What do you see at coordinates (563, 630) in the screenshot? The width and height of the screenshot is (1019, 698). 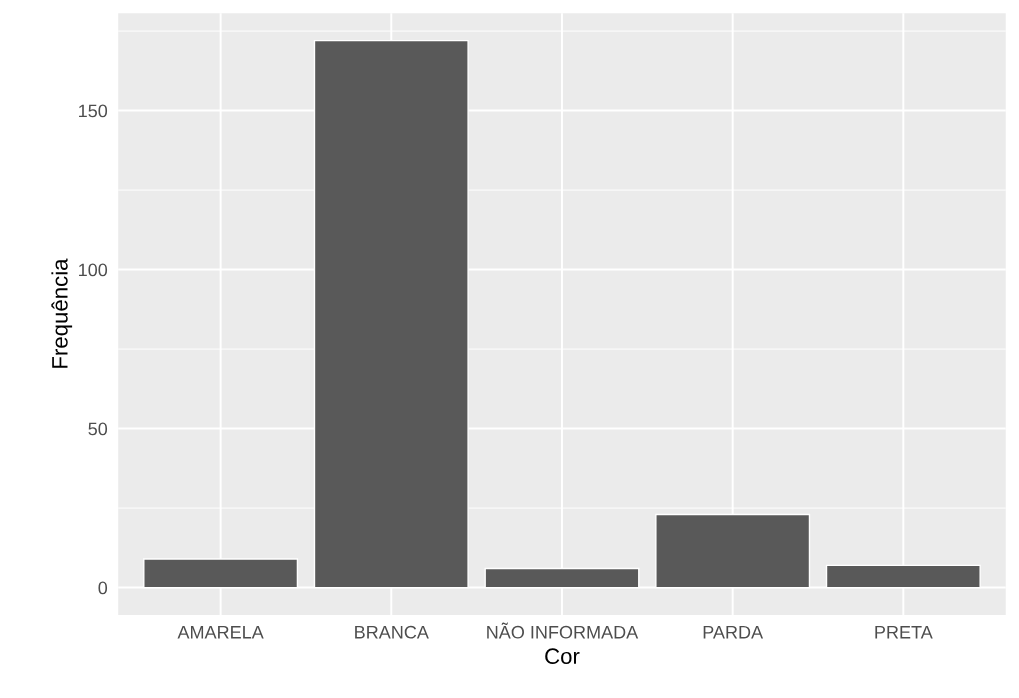 I see `x-tick-label: NÃO INFORMADA` at bounding box center [563, 630].